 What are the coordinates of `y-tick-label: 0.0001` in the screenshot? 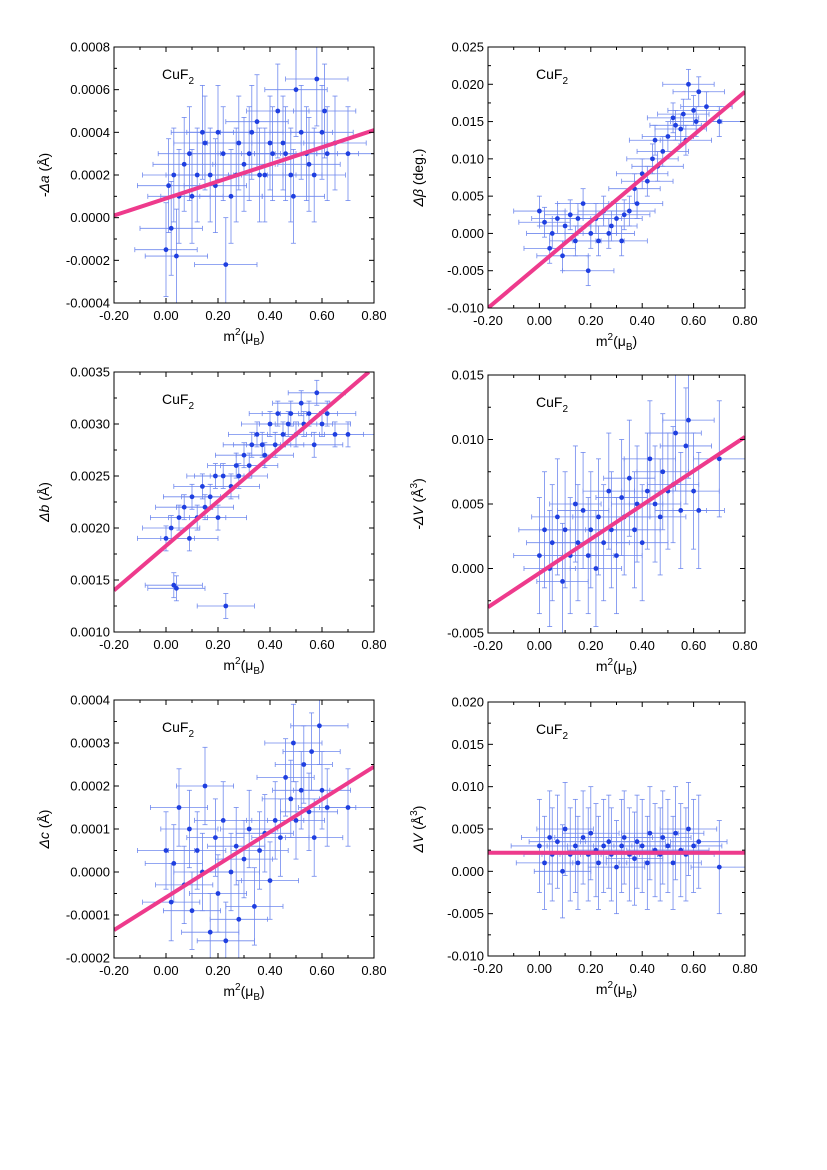 It's located at (90, 829).